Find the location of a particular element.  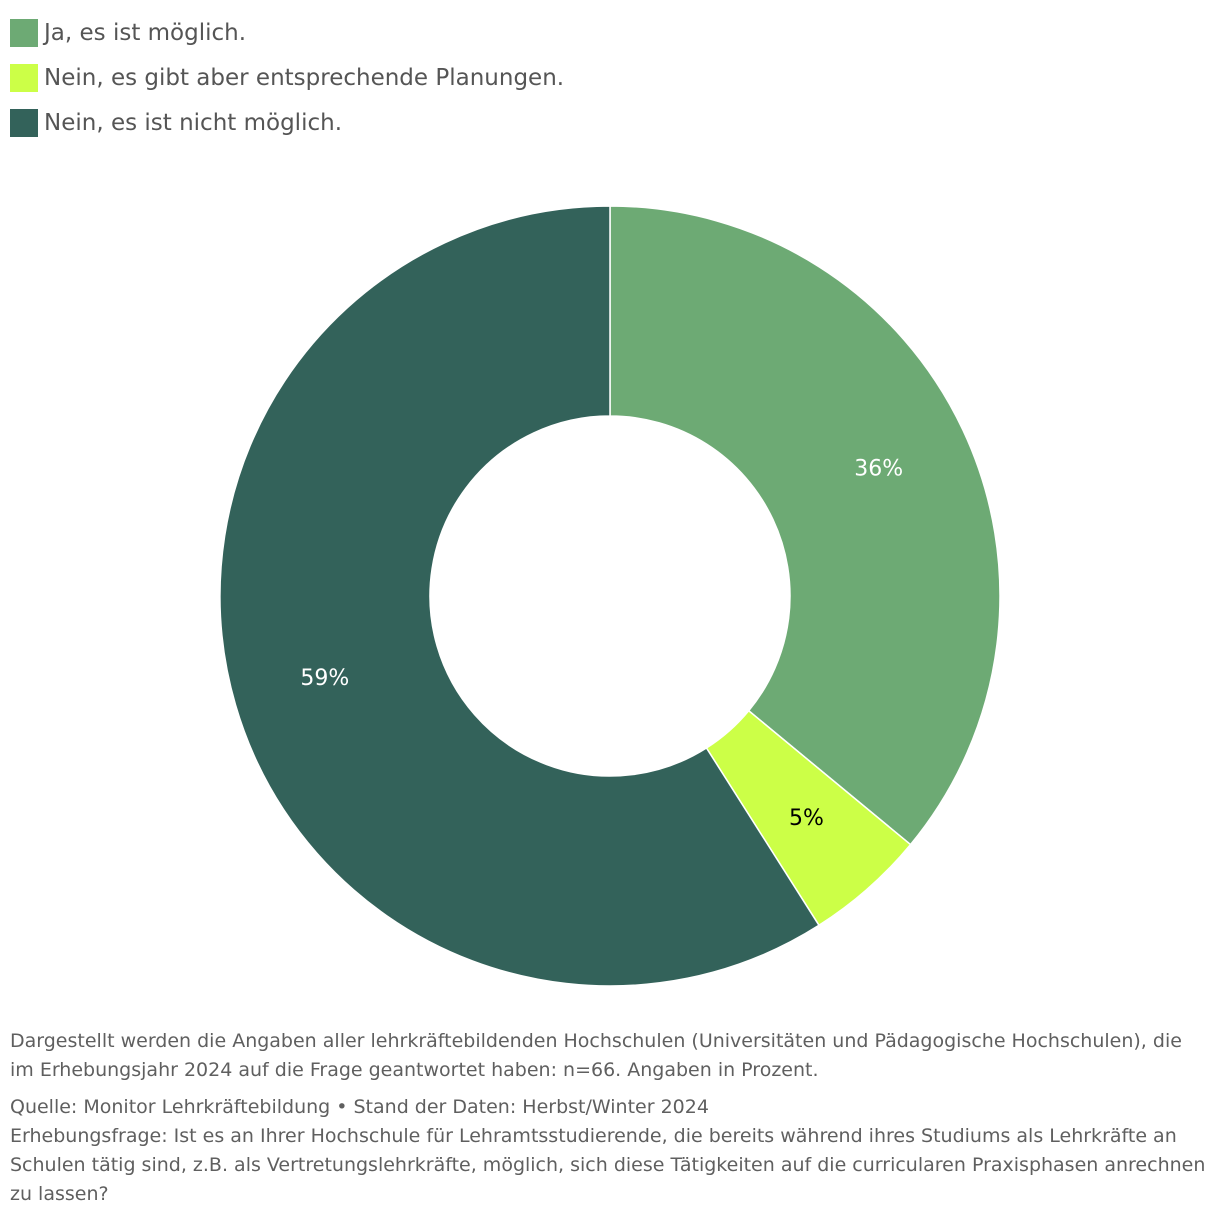

slice-value-label: 59% is located at coordinates (324, 678).